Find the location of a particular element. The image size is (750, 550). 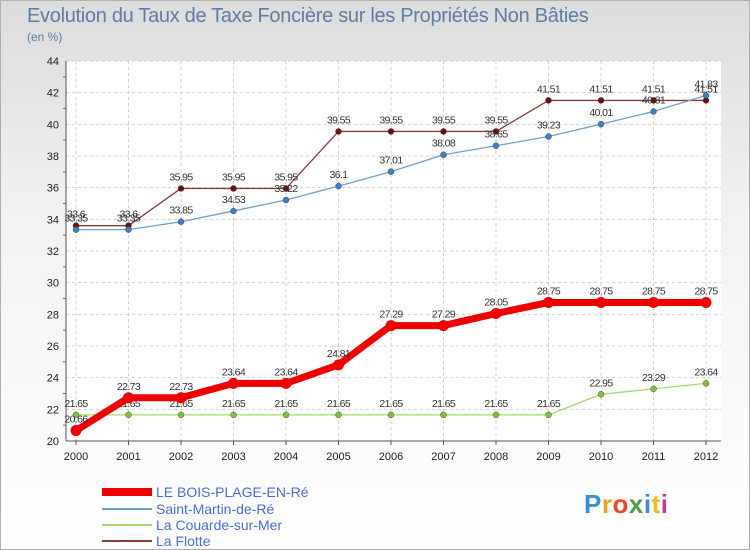

data-label-saint-martin-de-re: 37.01 is located at coordinates (391, 161).